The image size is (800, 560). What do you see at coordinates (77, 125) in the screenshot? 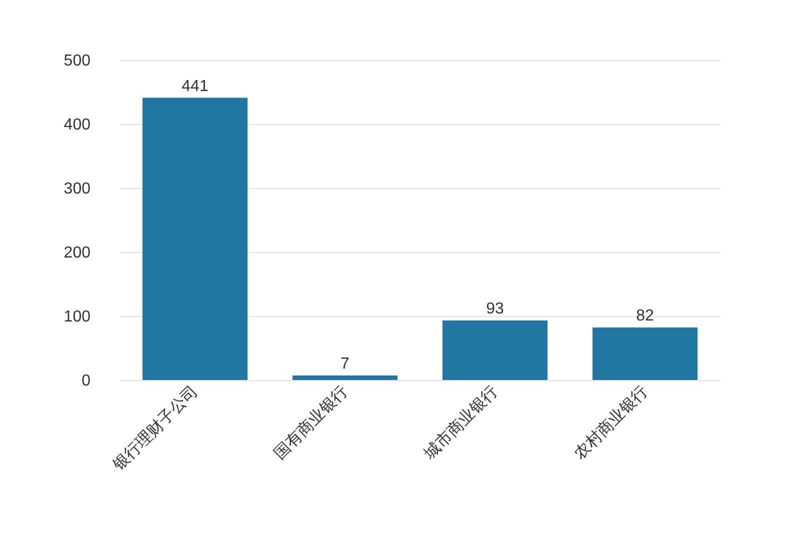
I see `y-tick-label: 400` at bounding box center [77, 125].